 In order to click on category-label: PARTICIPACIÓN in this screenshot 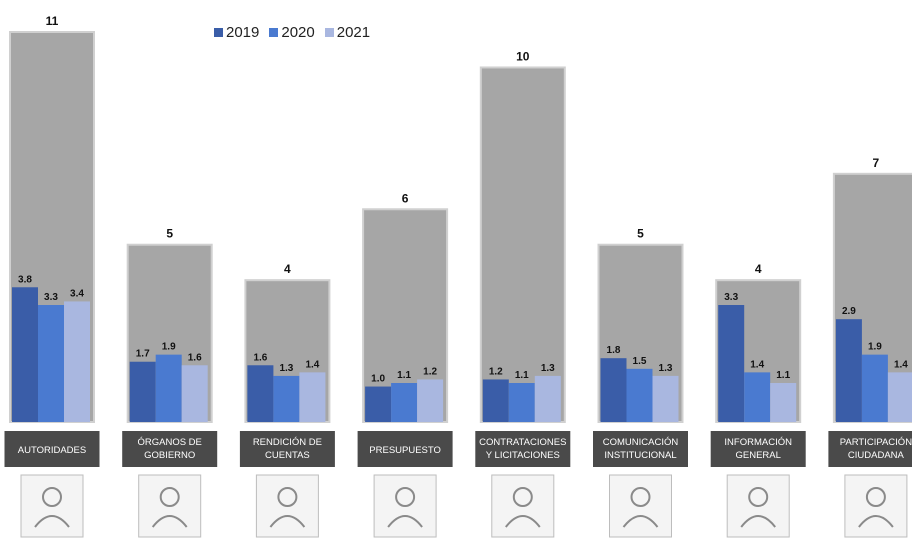, I will do `click(876, 442)`.